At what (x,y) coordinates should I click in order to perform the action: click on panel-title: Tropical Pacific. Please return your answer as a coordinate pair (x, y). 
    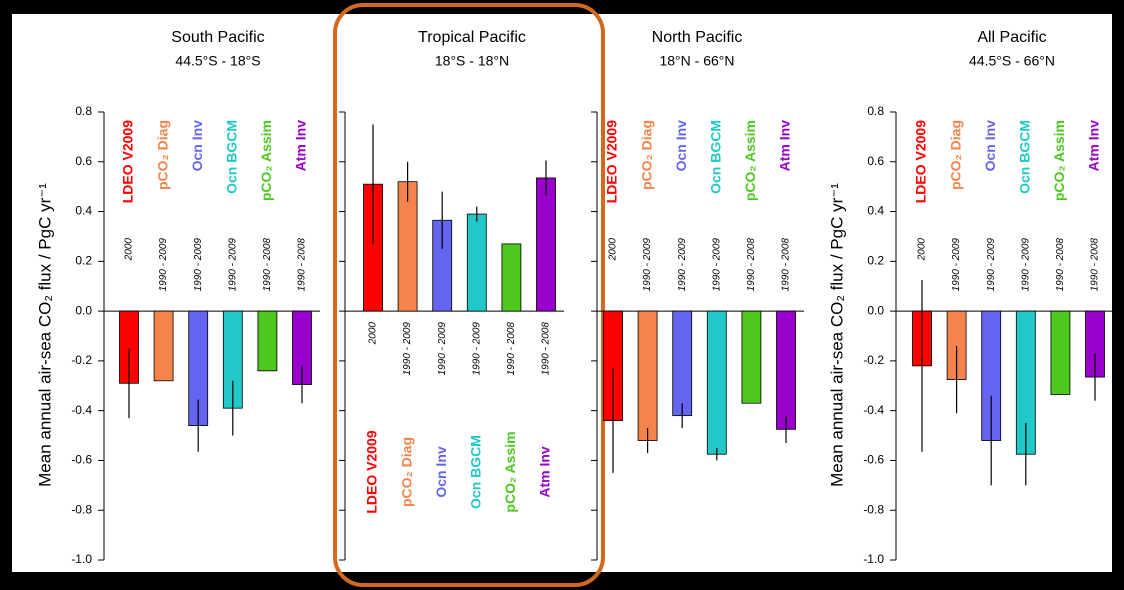
    Looking at the image, I should click on (472, 37).